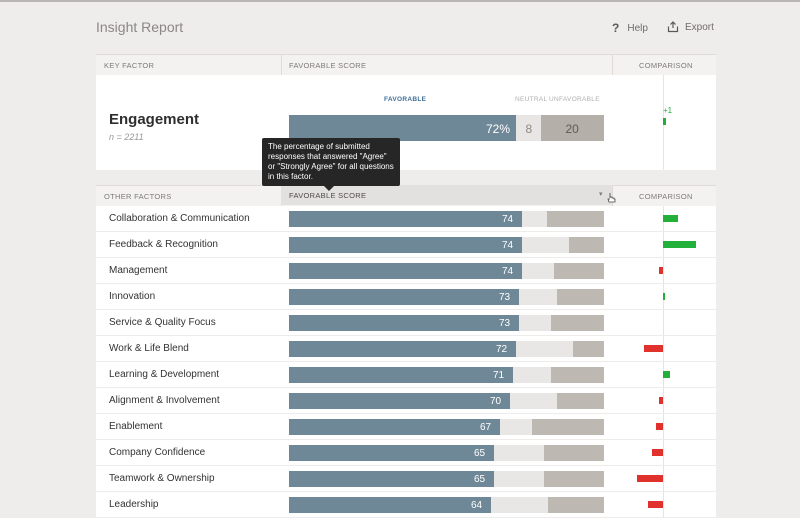  I want to click on help-button: ? Help, so click(630, 28).